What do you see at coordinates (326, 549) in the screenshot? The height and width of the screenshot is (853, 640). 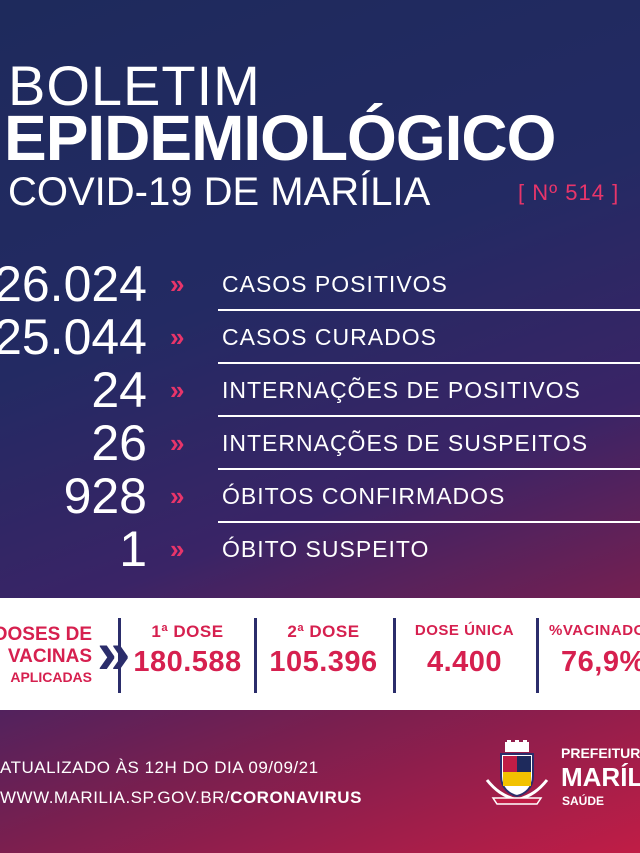 I see `stat-label: ÓBITO SUSPEITO` at bounding box center [326, 549].